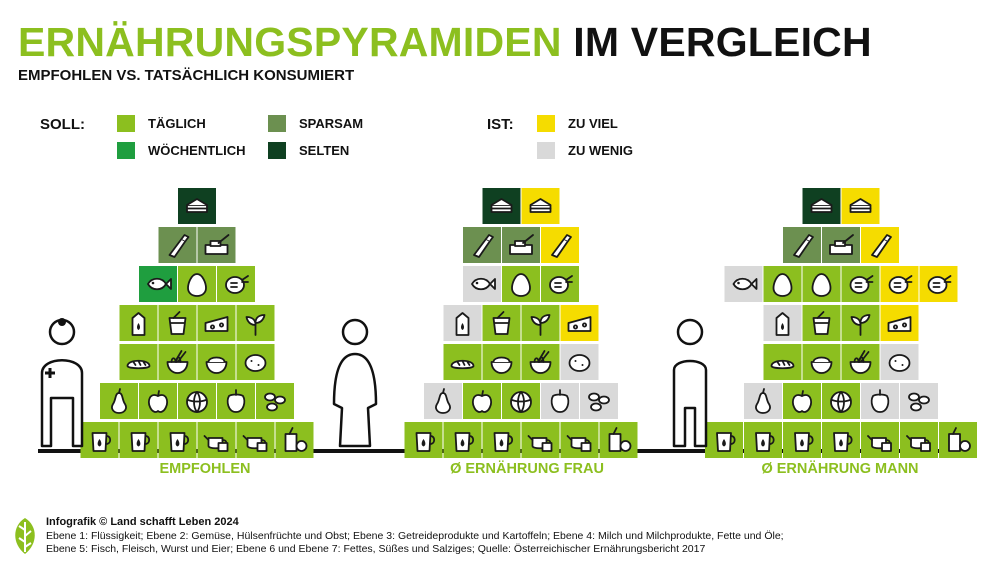  Describe the element at coordinates (138, 324) in the screenshot. I see `milk-icon` at that location.